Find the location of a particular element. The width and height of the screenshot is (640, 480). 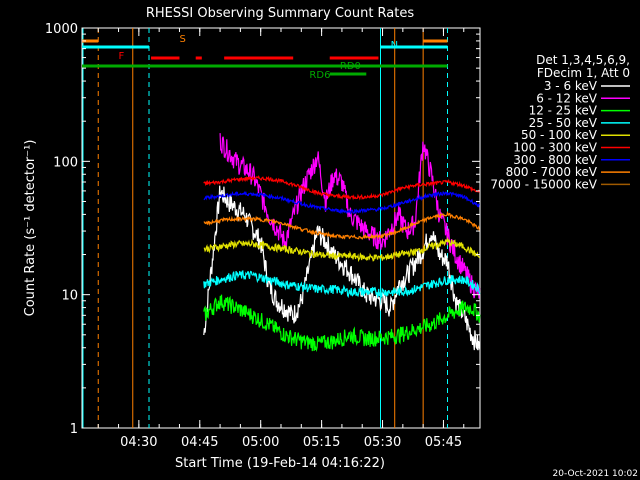

y-tick-label: 10 is located at coordinates (69, 296).